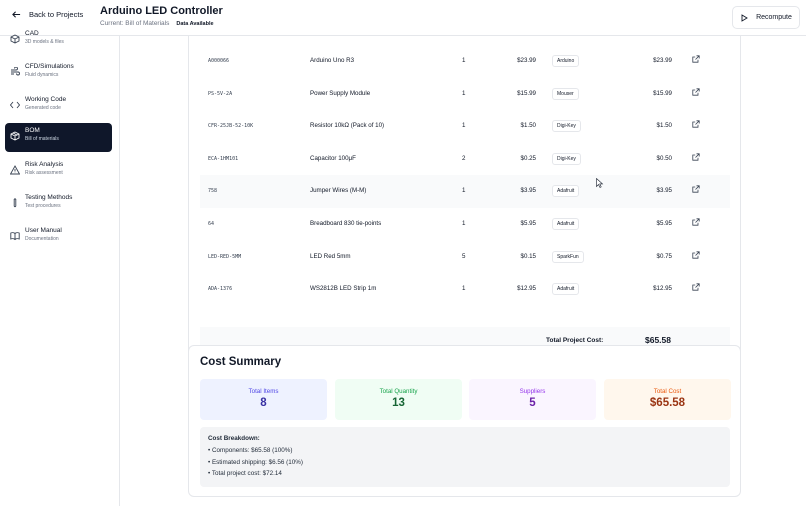 The height and width of the screenshot is (506, 806). Describe the element at coordinates (526, 60) in the screenshot. I see `unit-price: $23.99` at that location.